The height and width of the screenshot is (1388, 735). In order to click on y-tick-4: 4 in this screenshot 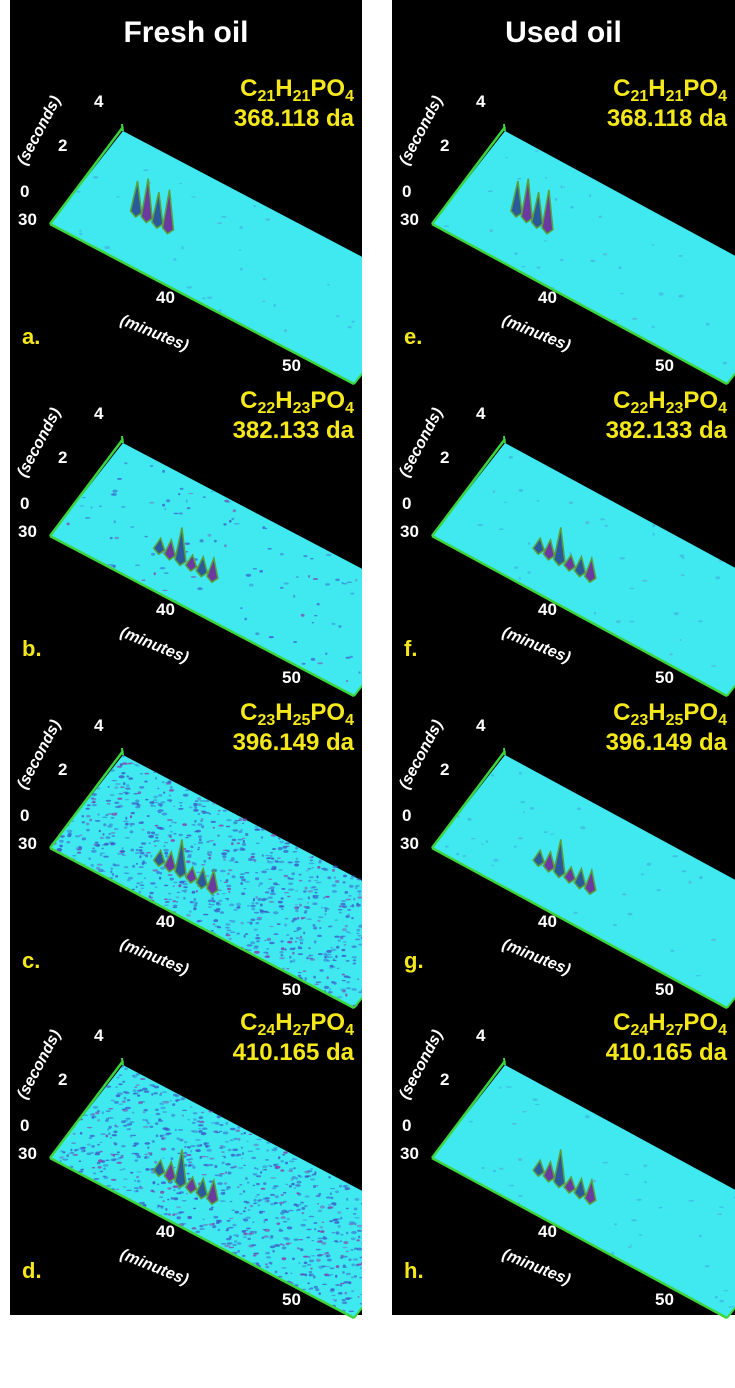, I will do `click(98, 102)`.